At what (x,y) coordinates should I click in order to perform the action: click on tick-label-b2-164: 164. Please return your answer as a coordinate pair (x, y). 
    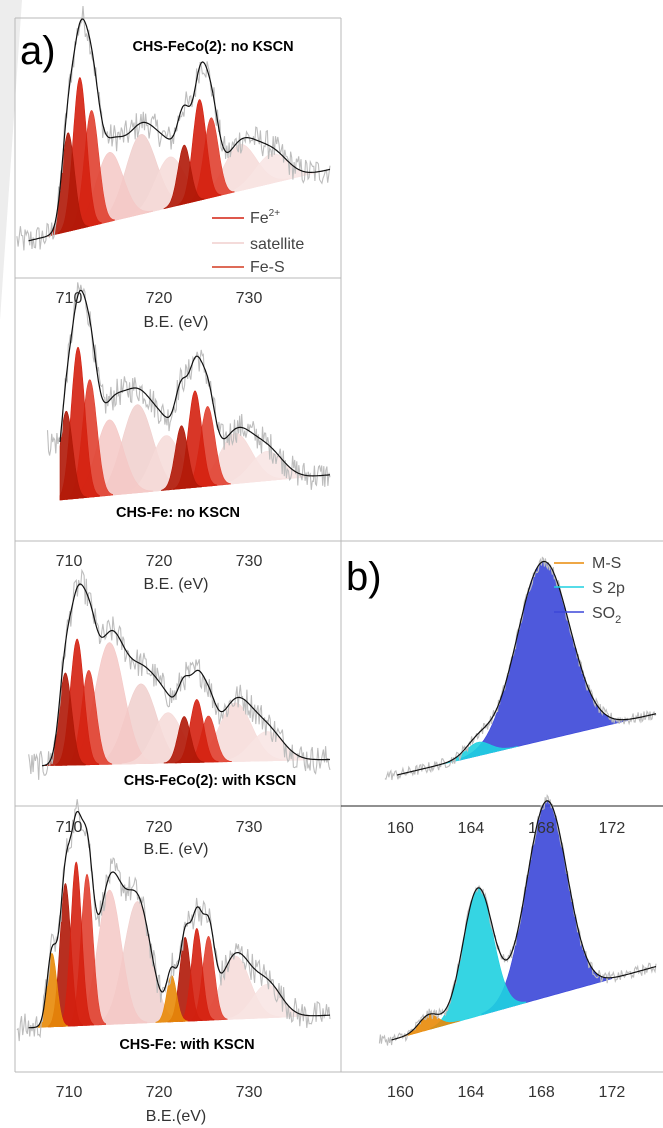
    Looking at the image, I should click on (471, 1092).